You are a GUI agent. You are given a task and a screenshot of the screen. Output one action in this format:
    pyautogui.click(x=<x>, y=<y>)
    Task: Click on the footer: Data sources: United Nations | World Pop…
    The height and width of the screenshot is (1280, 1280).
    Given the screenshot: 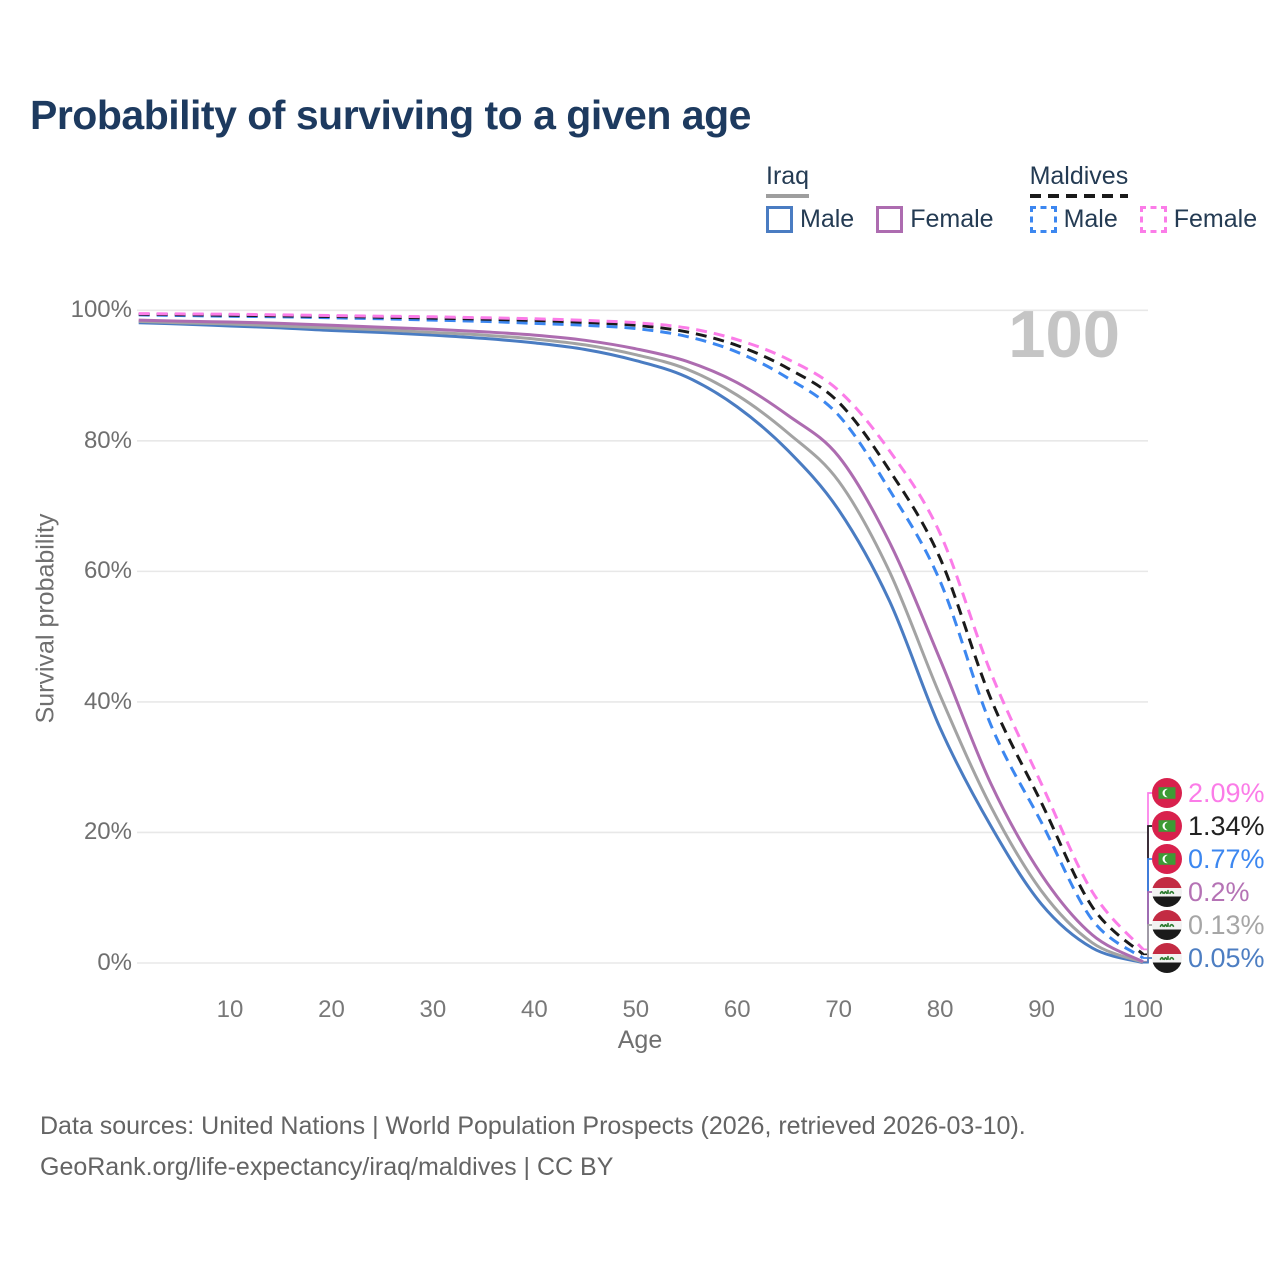 What is the action you would take?
    pyautogui.click(x=533, y=1147)
    